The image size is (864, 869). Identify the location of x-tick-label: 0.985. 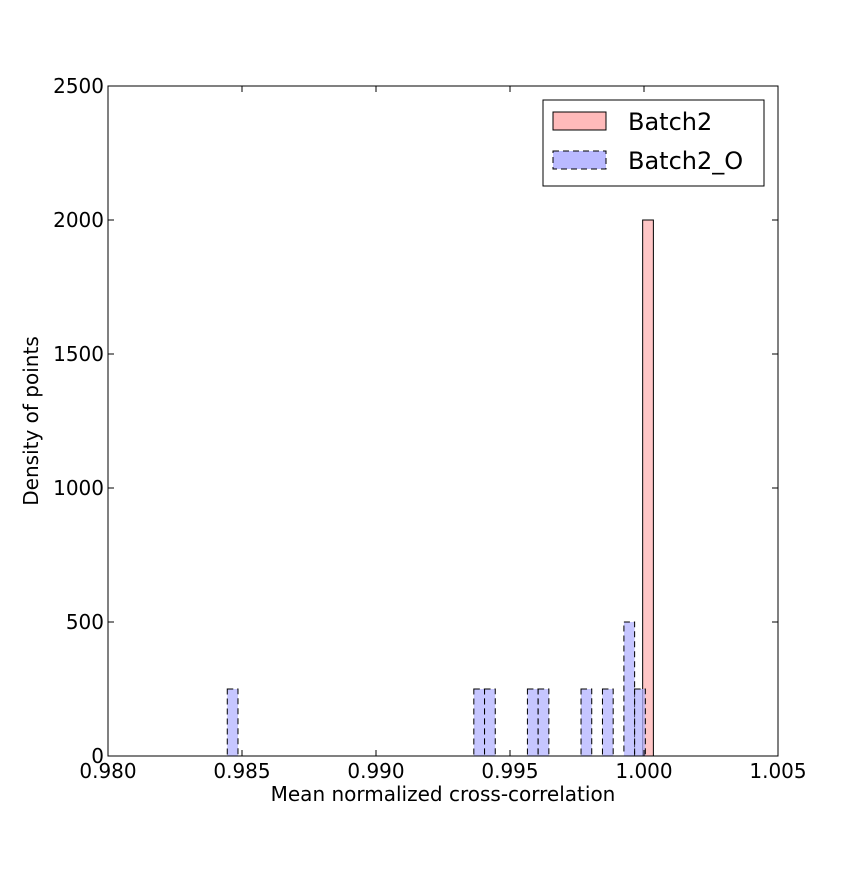
(241, 771).